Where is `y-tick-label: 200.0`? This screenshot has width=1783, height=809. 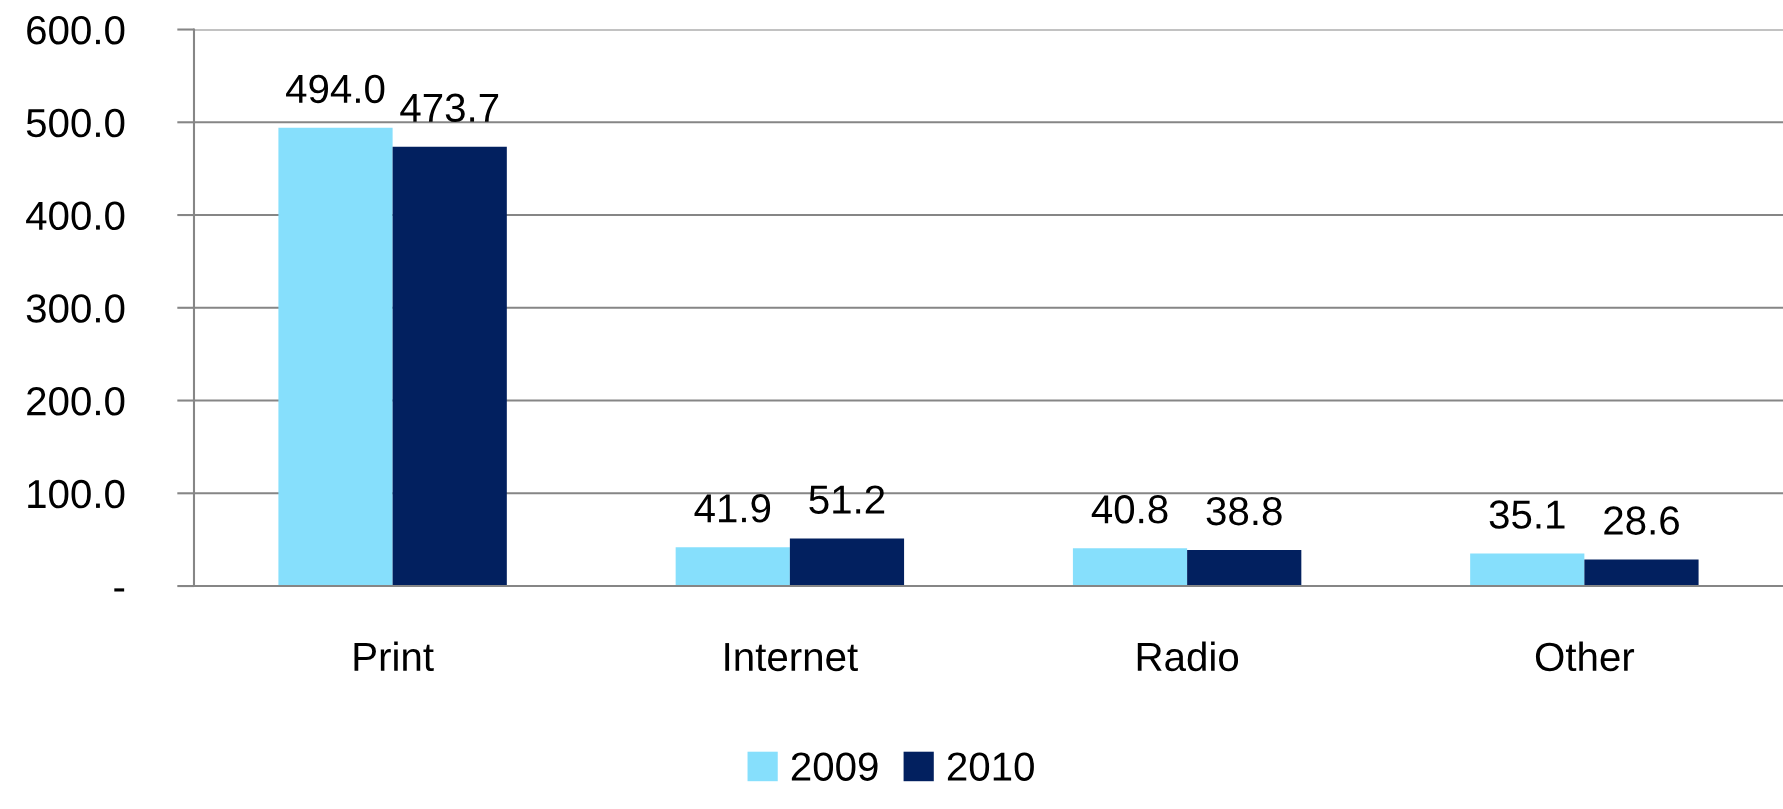
y-tick-label: 200.0 is located at coordinates (76, 401).